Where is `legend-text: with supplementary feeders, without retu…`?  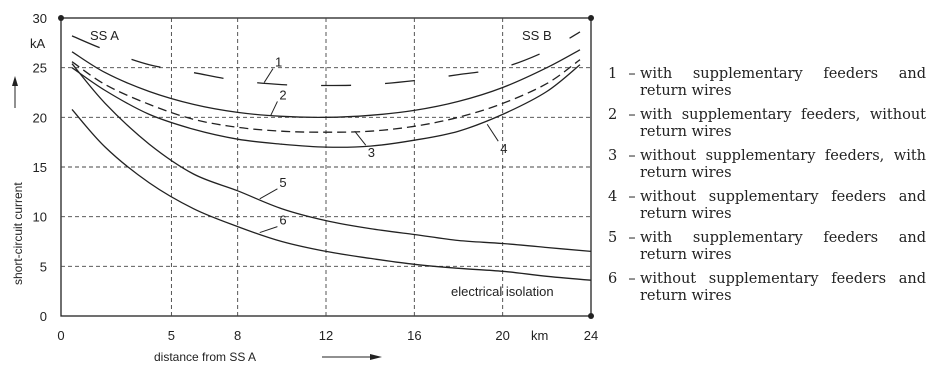 legend-text: with supplementary feeders, without retu… is located at coordinates (783, 123).